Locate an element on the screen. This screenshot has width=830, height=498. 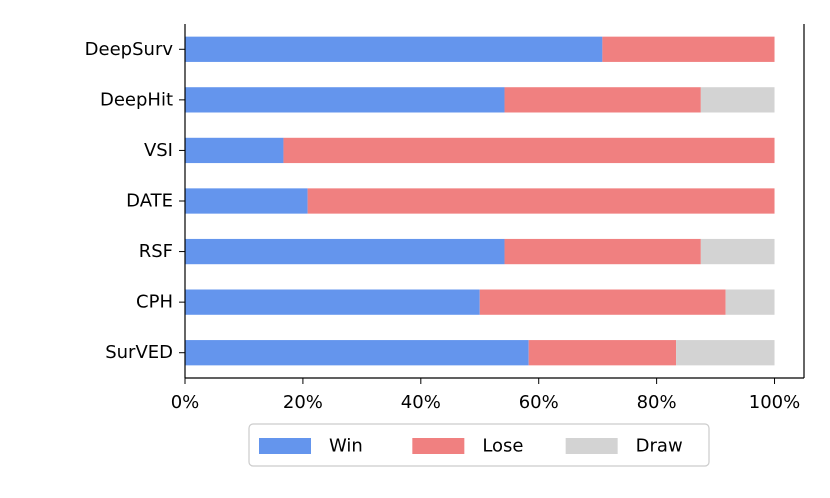
bar-lose-cph is located at coordinates (602, 302).